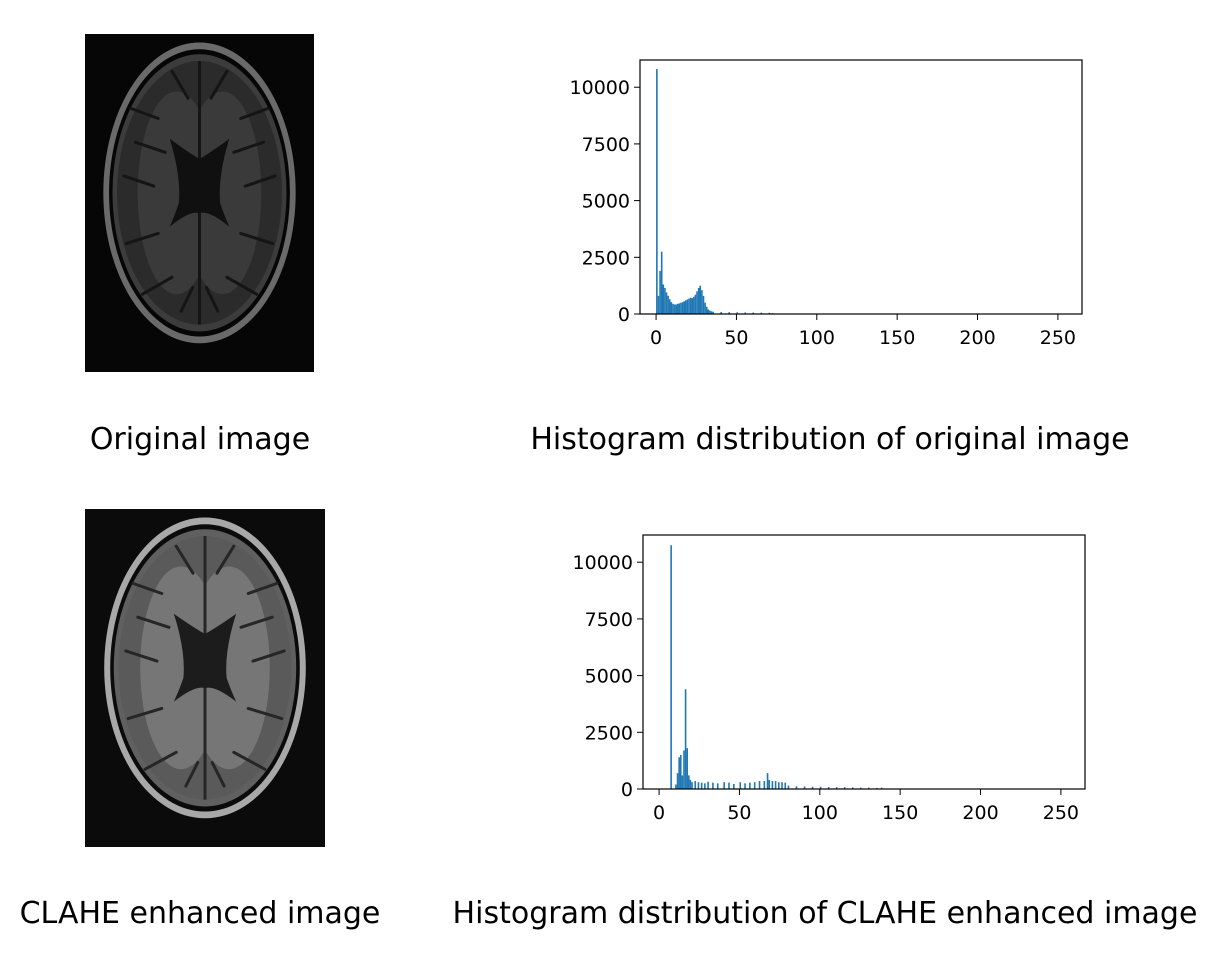 The width and height of the screenshot is (1216, 954). What do you see at coordinates (200, 913) in the screenshot?
I see `caption-clahe-image: CLAHE enhanced image` at bounding box center [200, 913].